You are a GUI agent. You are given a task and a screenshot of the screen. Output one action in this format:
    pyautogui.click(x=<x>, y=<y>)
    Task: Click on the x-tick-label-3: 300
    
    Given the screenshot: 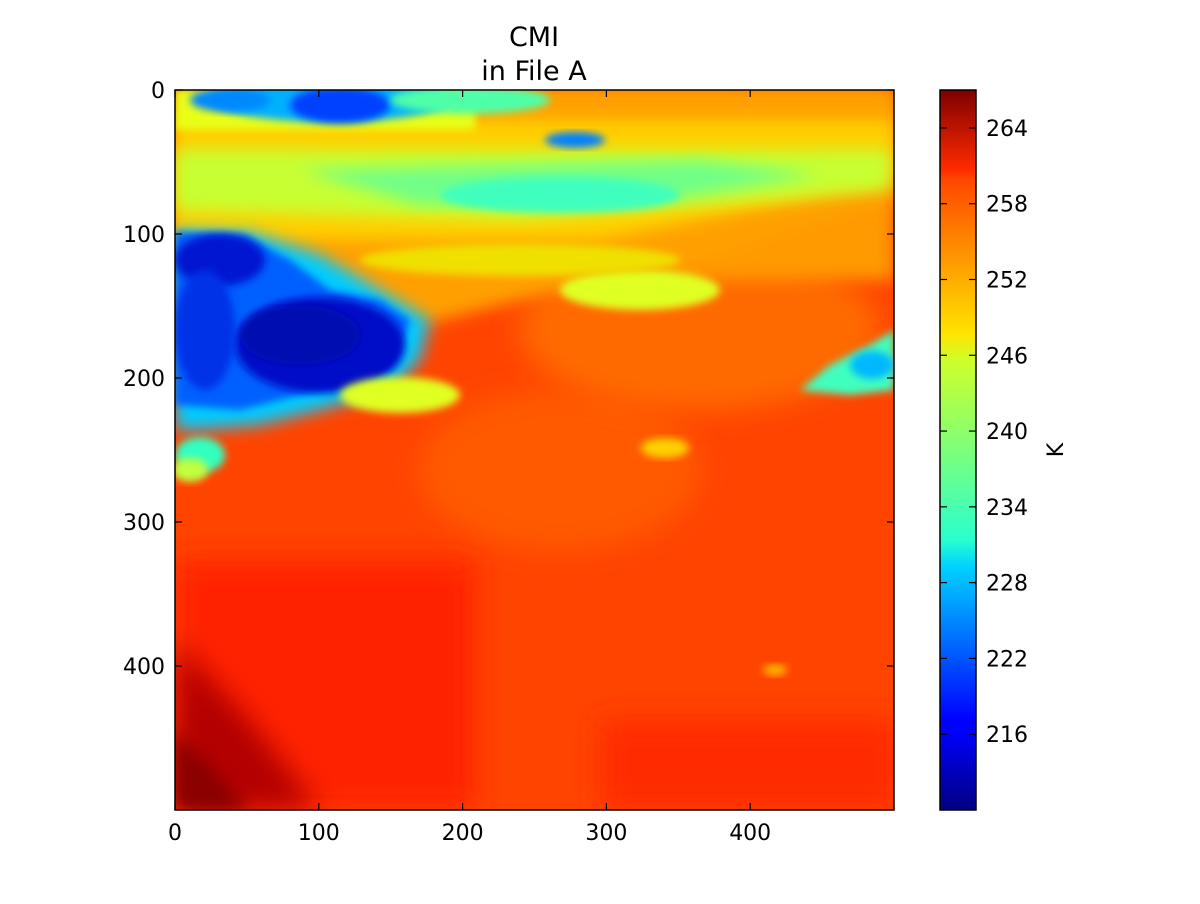 What is the action you would take?
    pyautogui.click(x=606, y=833)
    